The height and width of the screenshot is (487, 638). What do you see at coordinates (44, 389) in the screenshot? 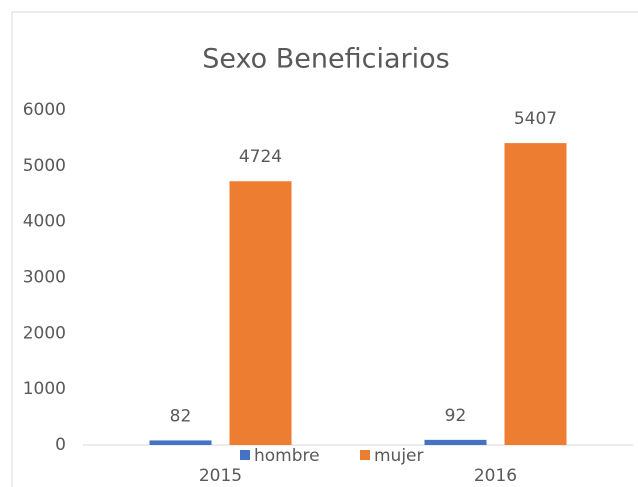
I see `y-tick-label: 1000` at bounding box center [44, 389].